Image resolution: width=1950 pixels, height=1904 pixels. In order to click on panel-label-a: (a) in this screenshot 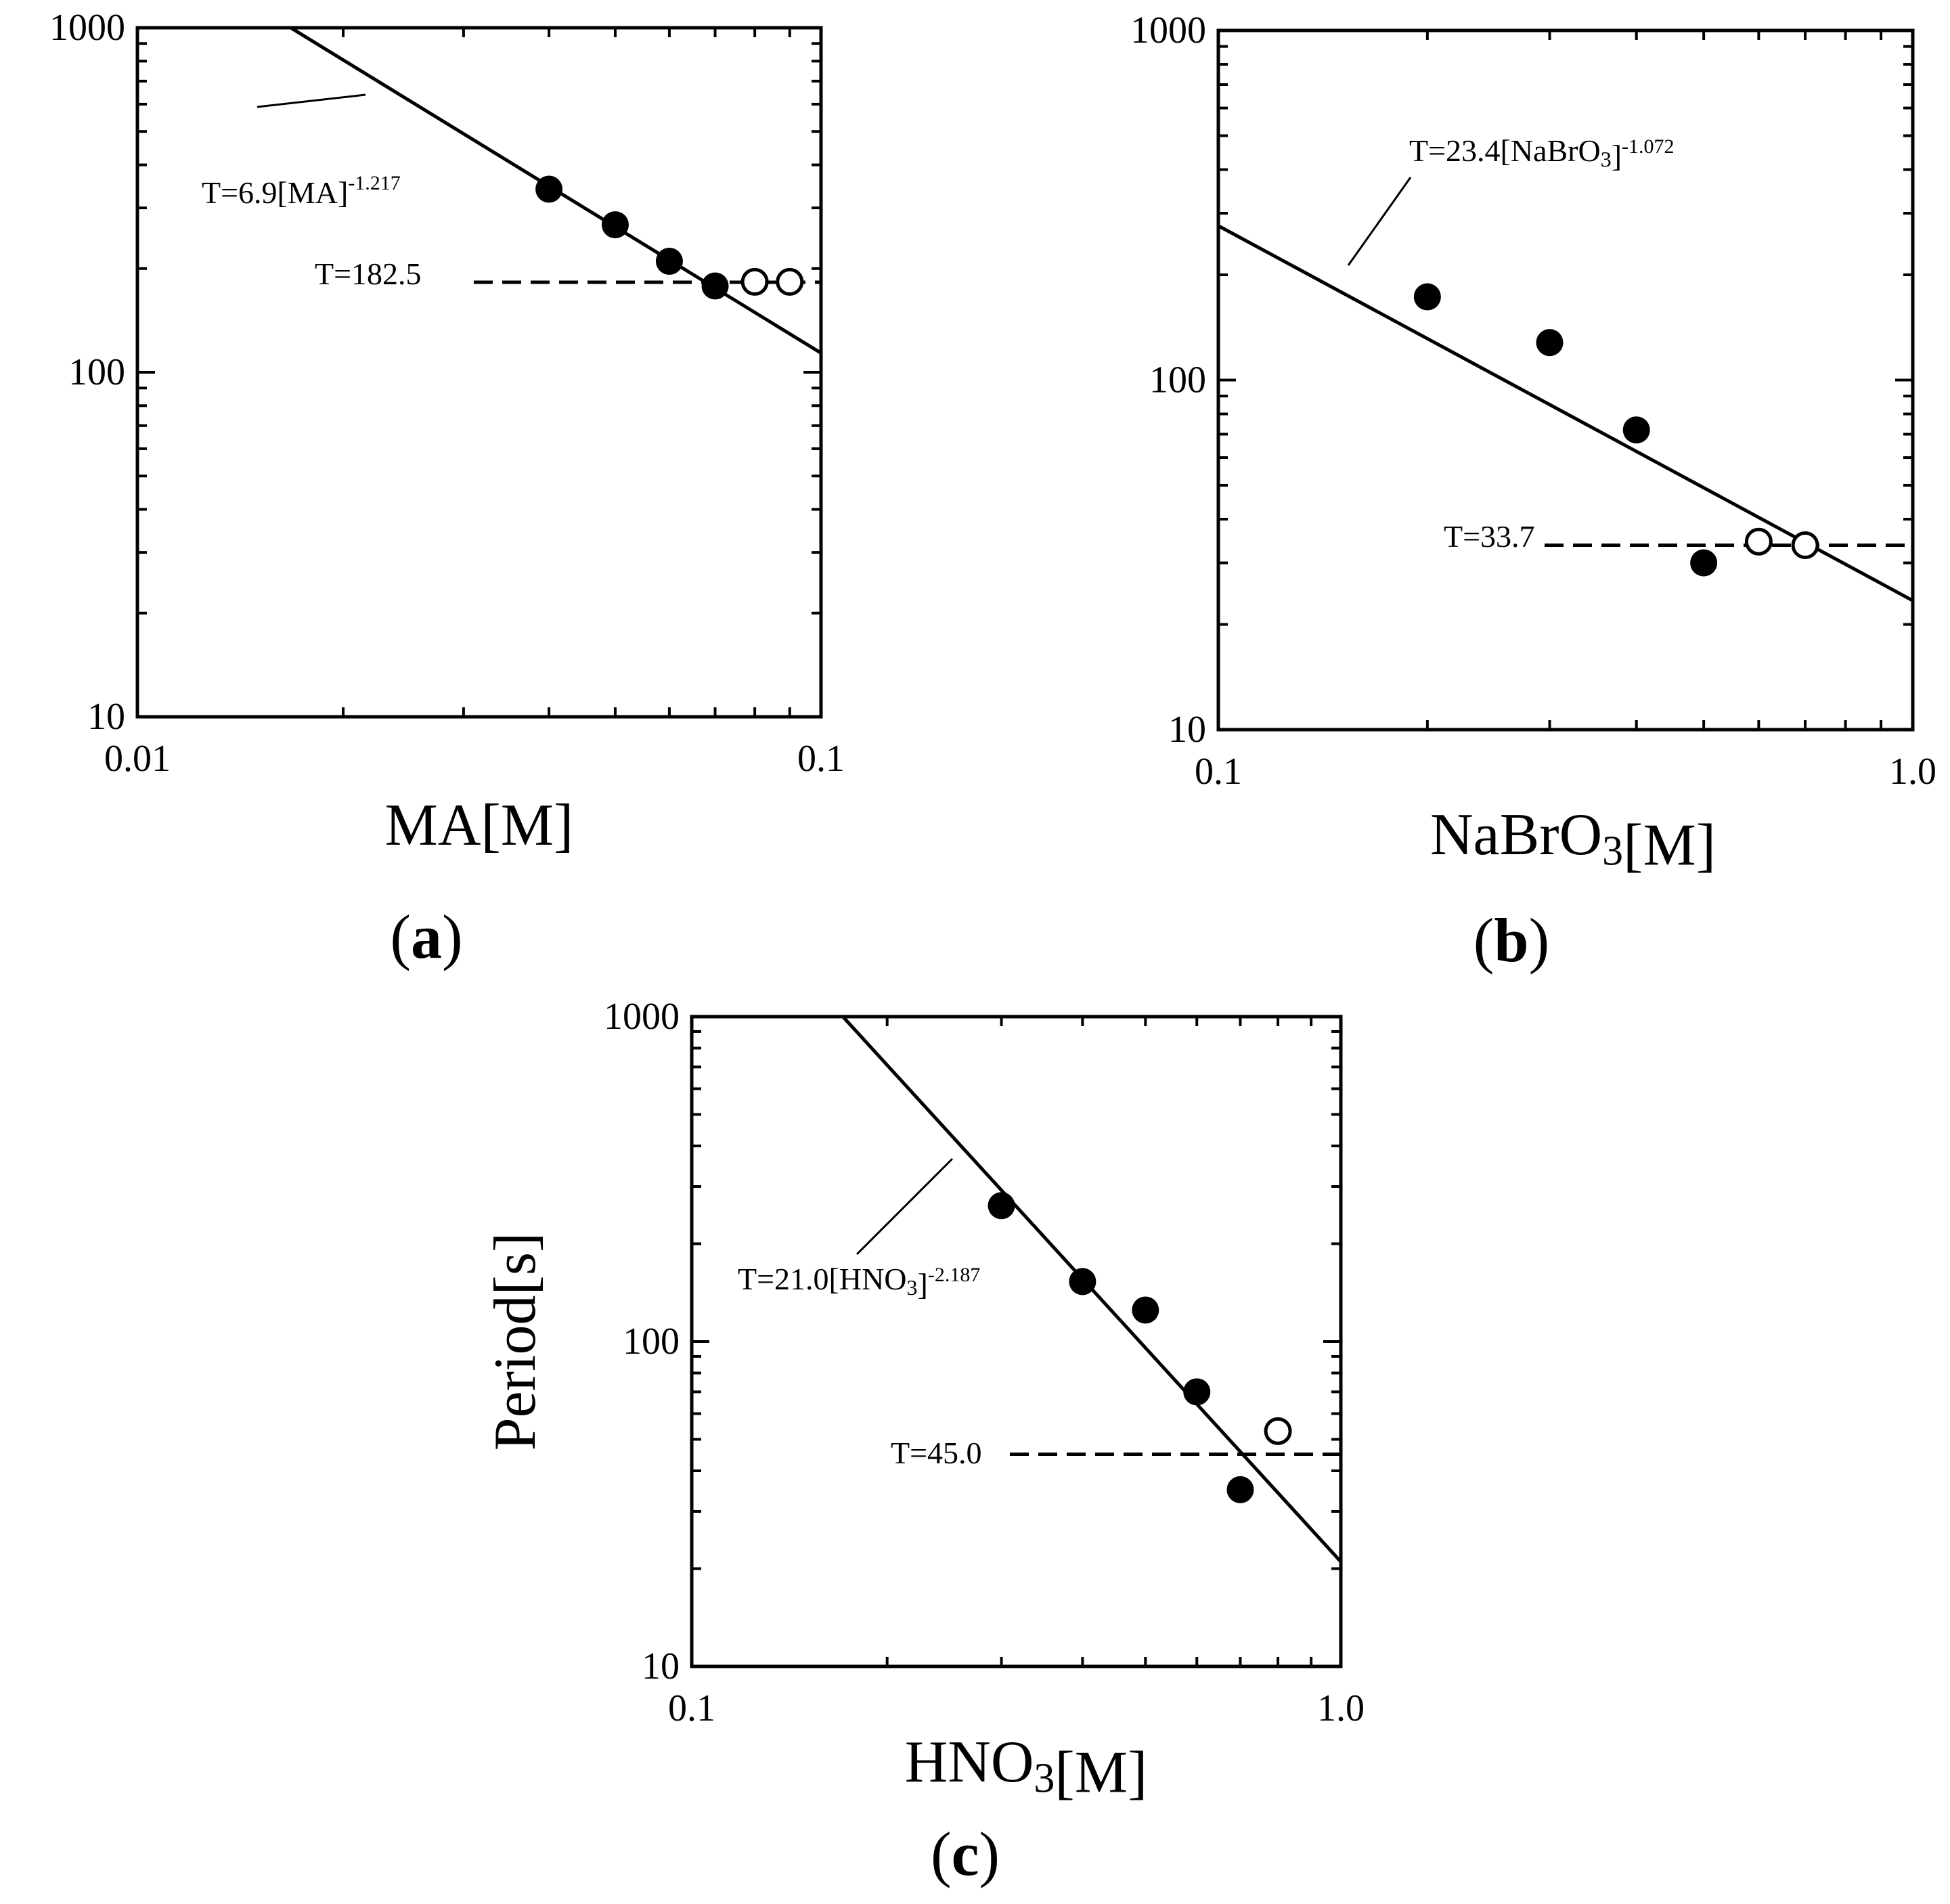, I will do `click(426, 936)`.